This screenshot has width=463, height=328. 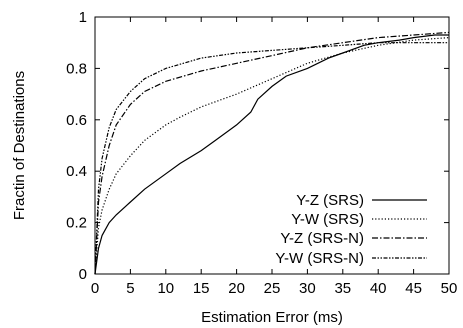 What do you see at coordinates (378, 288) in the screenshot?
I see `x-tick-label: 40` at bounding box center [378, 288].